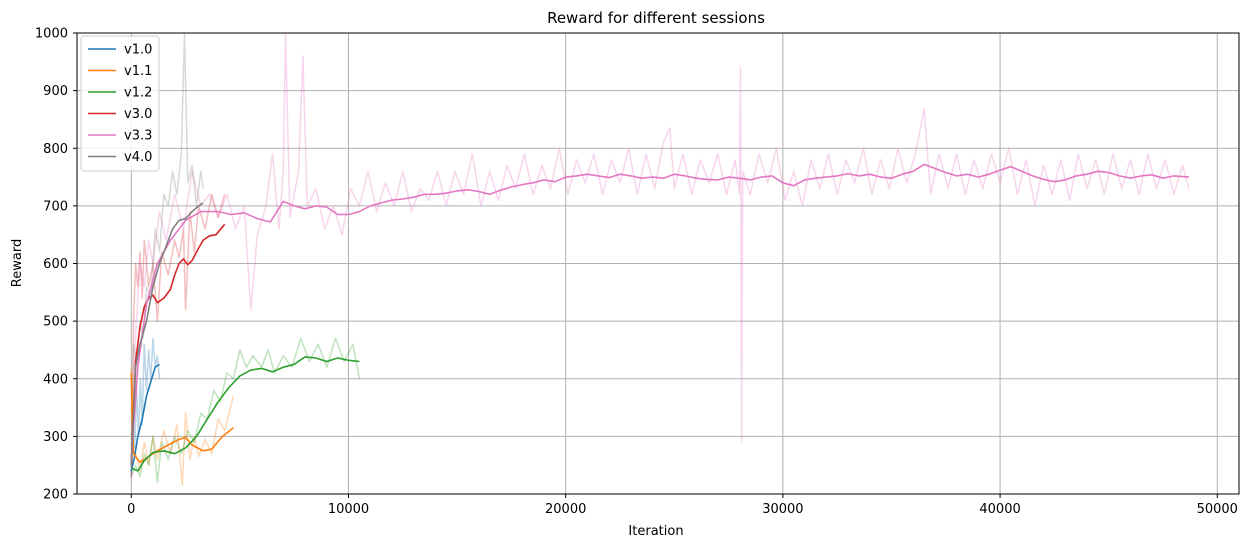 The width and height of the screenshot is (1246, 547). What do you see at coordinates (138, 136) in the screenshot?
I see `legend-label-v3-3: v3.3` at bounding box center [138, 136].